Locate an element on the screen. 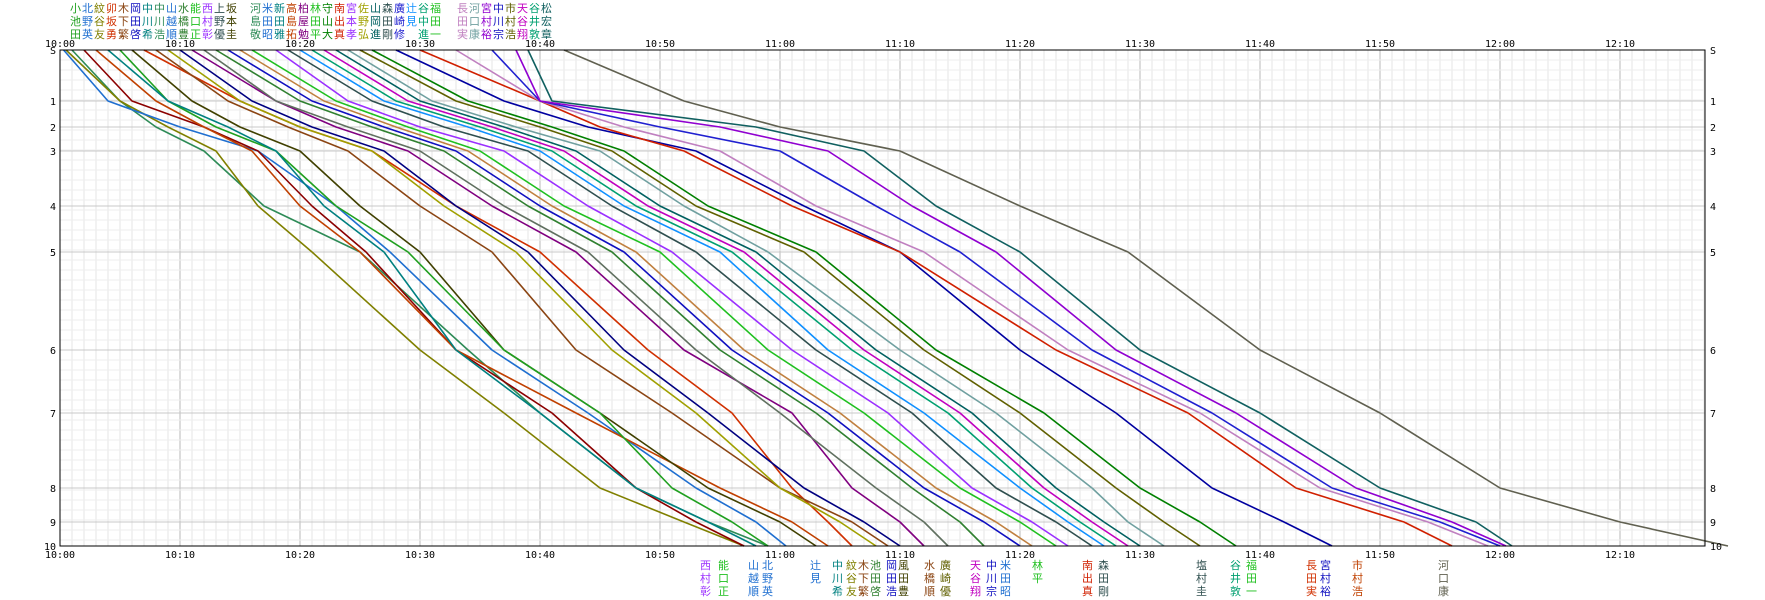 The height and width of the screenshot is (600, 1765). x-tick-label-top: 11:40 is located at coordinates (1260, 44).